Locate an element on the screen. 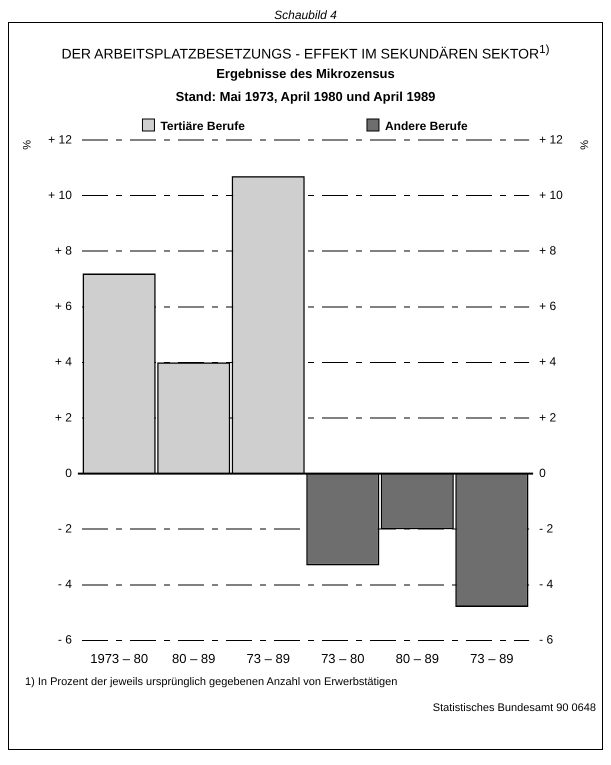 The height and width of the screenshot is (765, 611). y2-tick-label: - 2 is located at coordinates (546, 528).